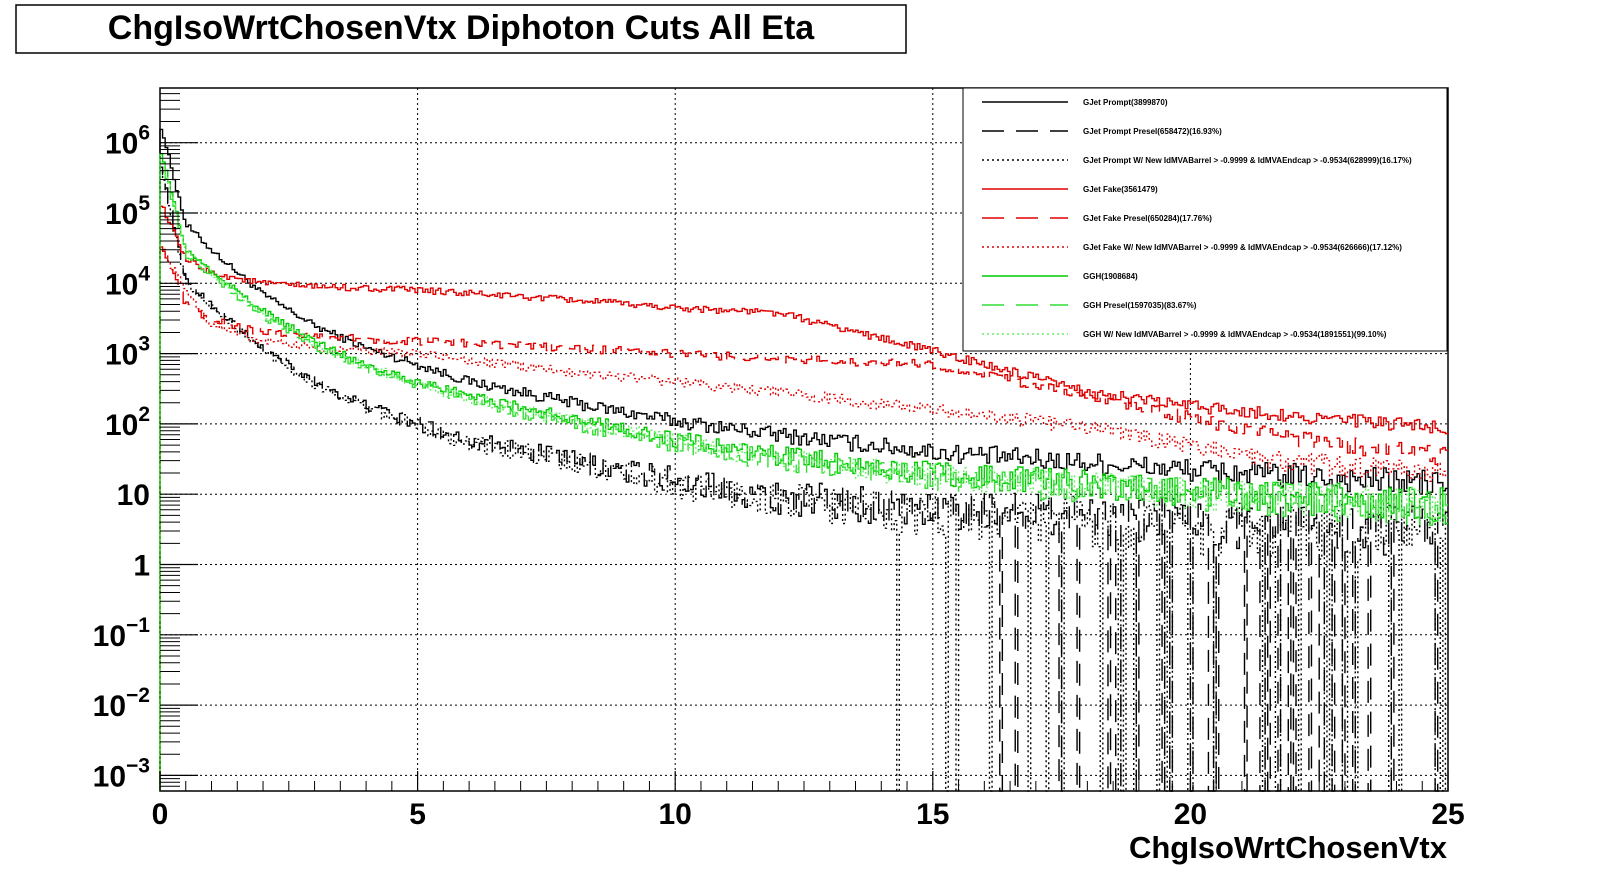 Image resolution: width=1598 pixels, height=874 pixels. I want to click on legend-entry: GGH Presel(1597035)(83.67%), so click(1140, 305).